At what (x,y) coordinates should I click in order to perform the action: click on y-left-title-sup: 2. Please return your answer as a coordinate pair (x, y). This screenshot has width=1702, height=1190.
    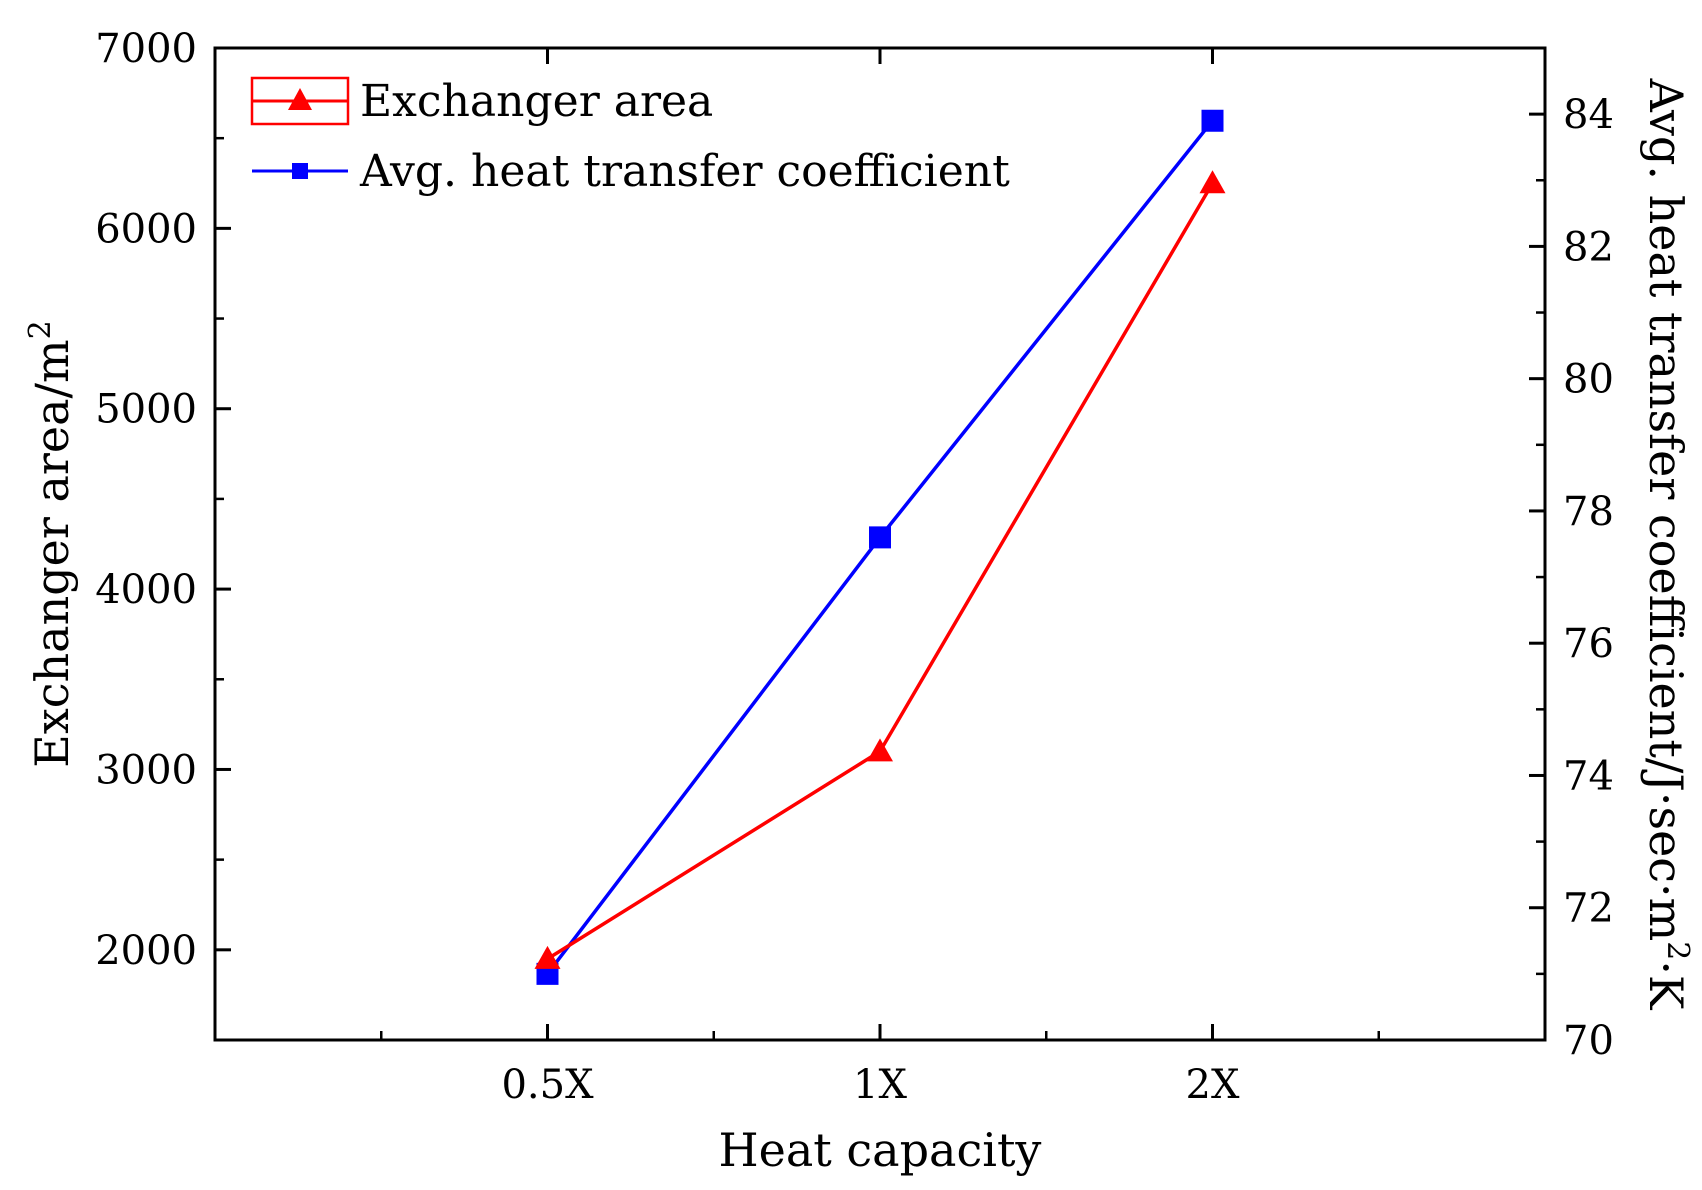
    Looking at the image, I should click on (40, 329).